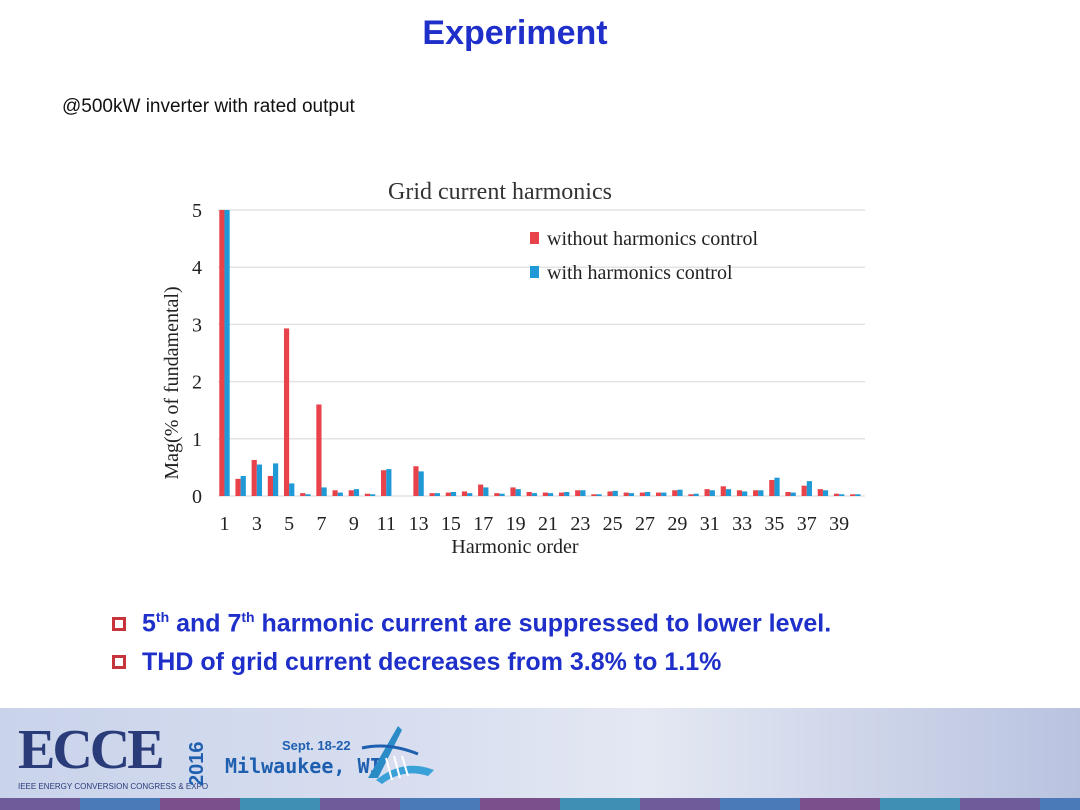 The height and width of the screenshot is (810, 1080). I want to click on y-tick-label: 3, so click(197, 325).